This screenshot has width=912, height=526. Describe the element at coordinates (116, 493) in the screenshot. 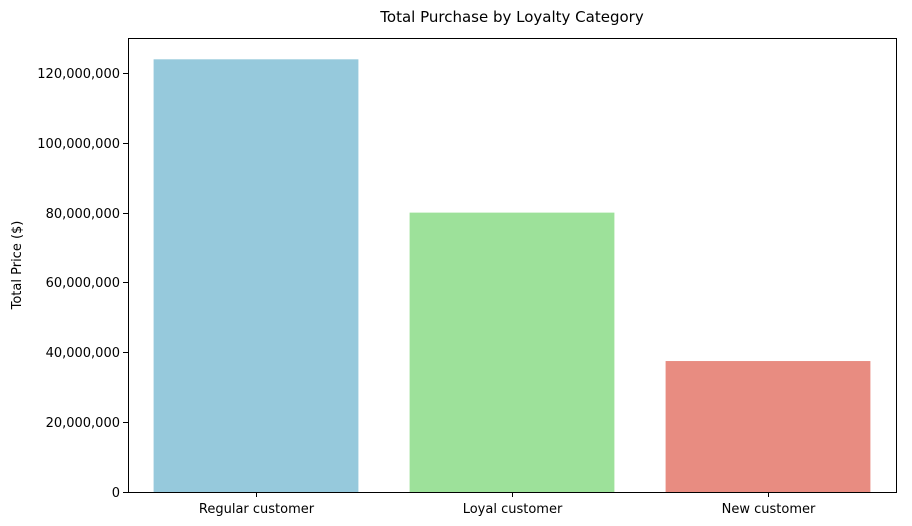

I see `y-tick-label: 0` at that location.